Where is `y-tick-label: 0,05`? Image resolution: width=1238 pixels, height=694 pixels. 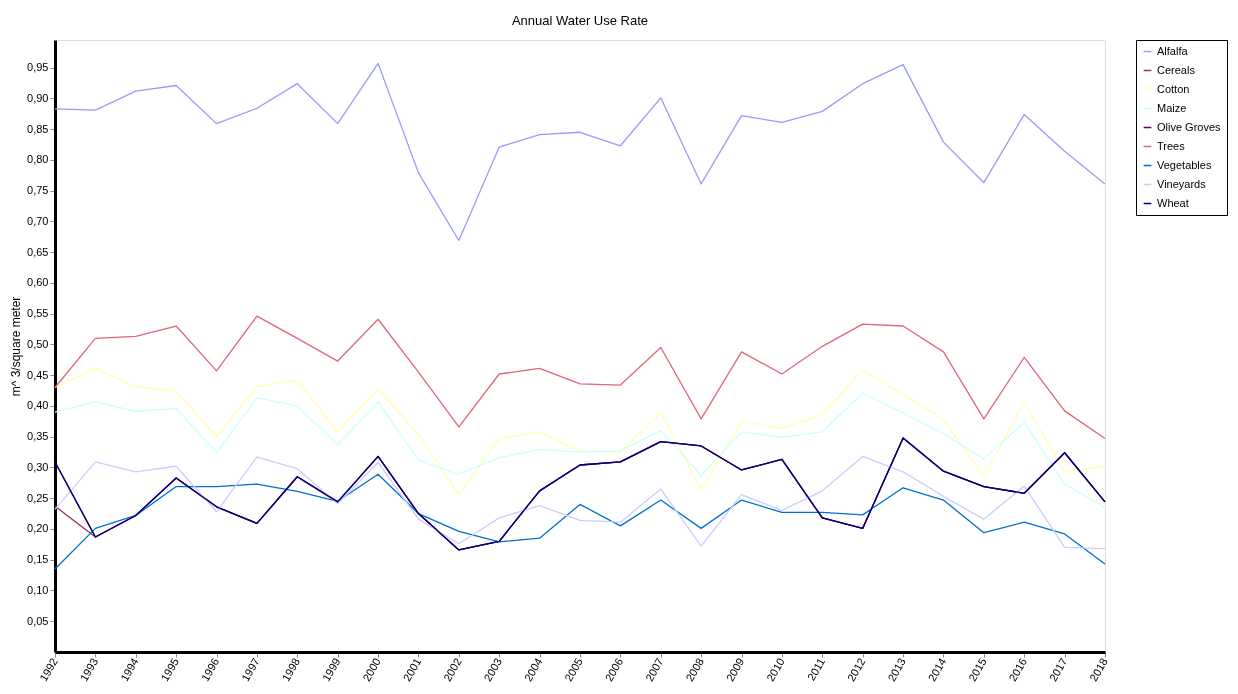 y-tick-label: 0,05 is located at coordinates (38, 620).